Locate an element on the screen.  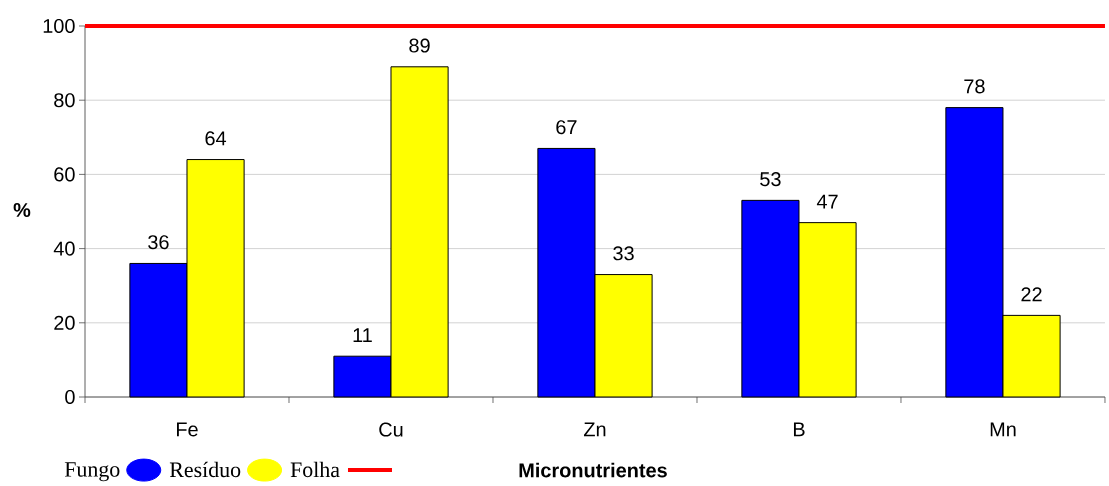
data-label: 47 is located at coordinates (827, 201).